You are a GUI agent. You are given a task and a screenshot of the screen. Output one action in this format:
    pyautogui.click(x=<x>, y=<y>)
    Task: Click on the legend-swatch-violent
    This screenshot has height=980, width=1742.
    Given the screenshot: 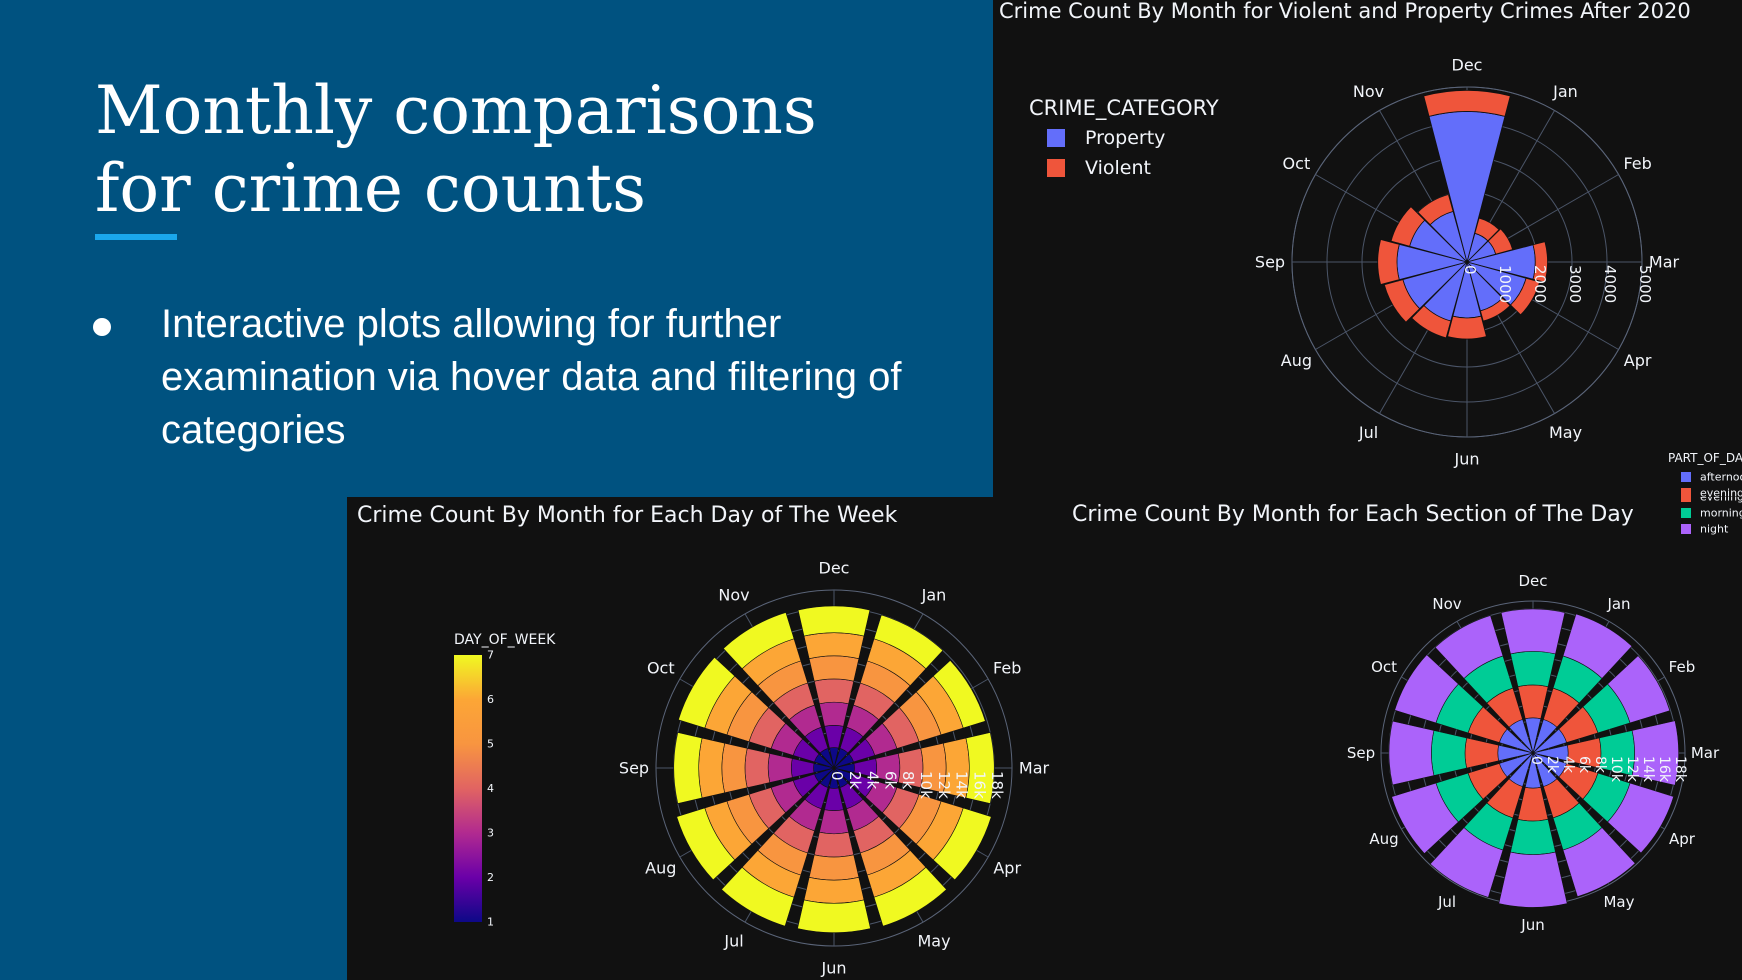 What is the action you would take?
    pyautogui.click(x=1056, y=168)
    